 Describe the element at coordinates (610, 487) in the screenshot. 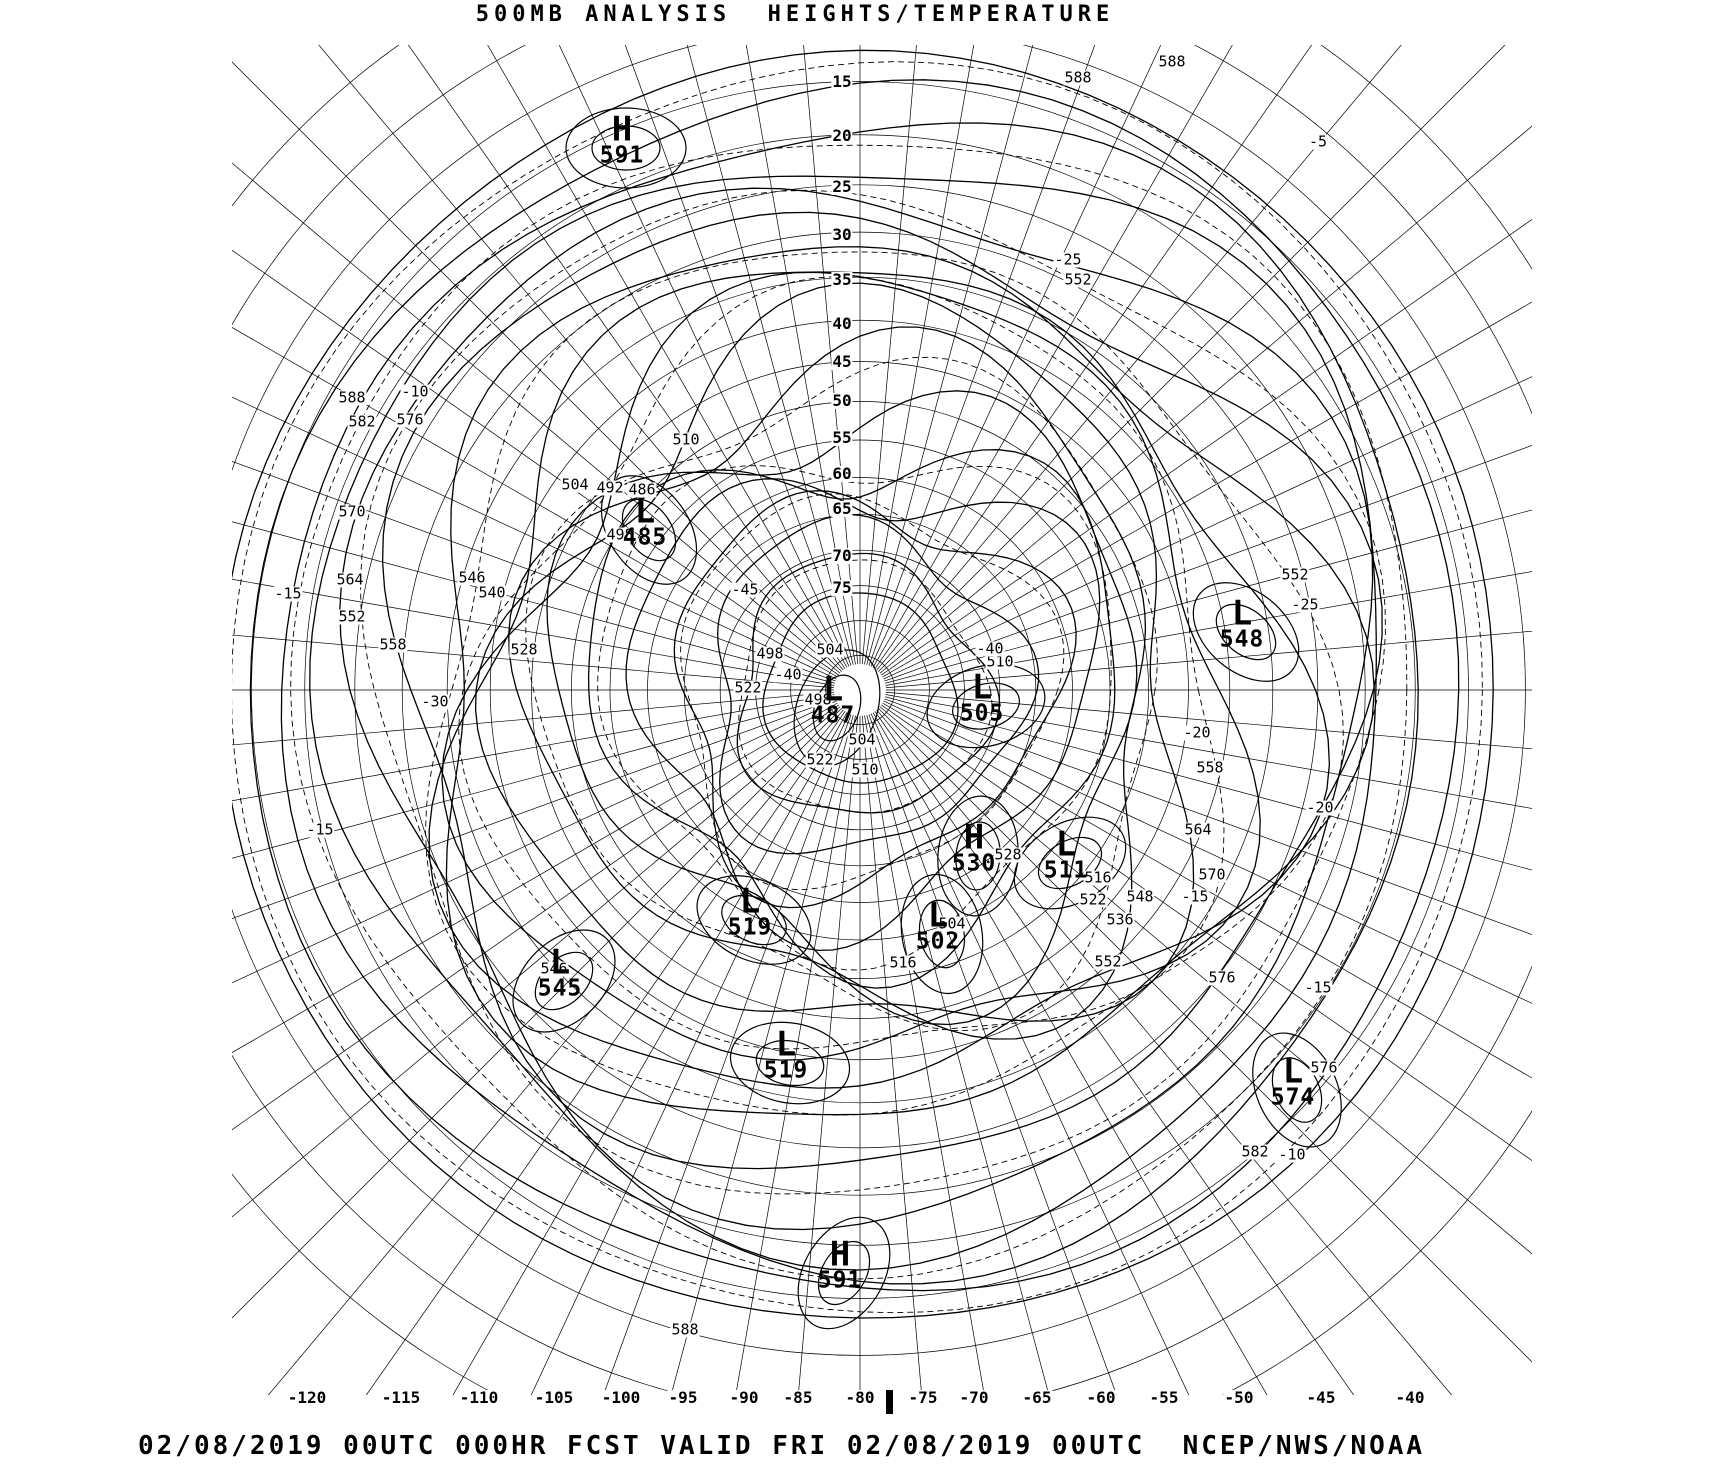

I see `height-contour-label-492: 492` at that location.